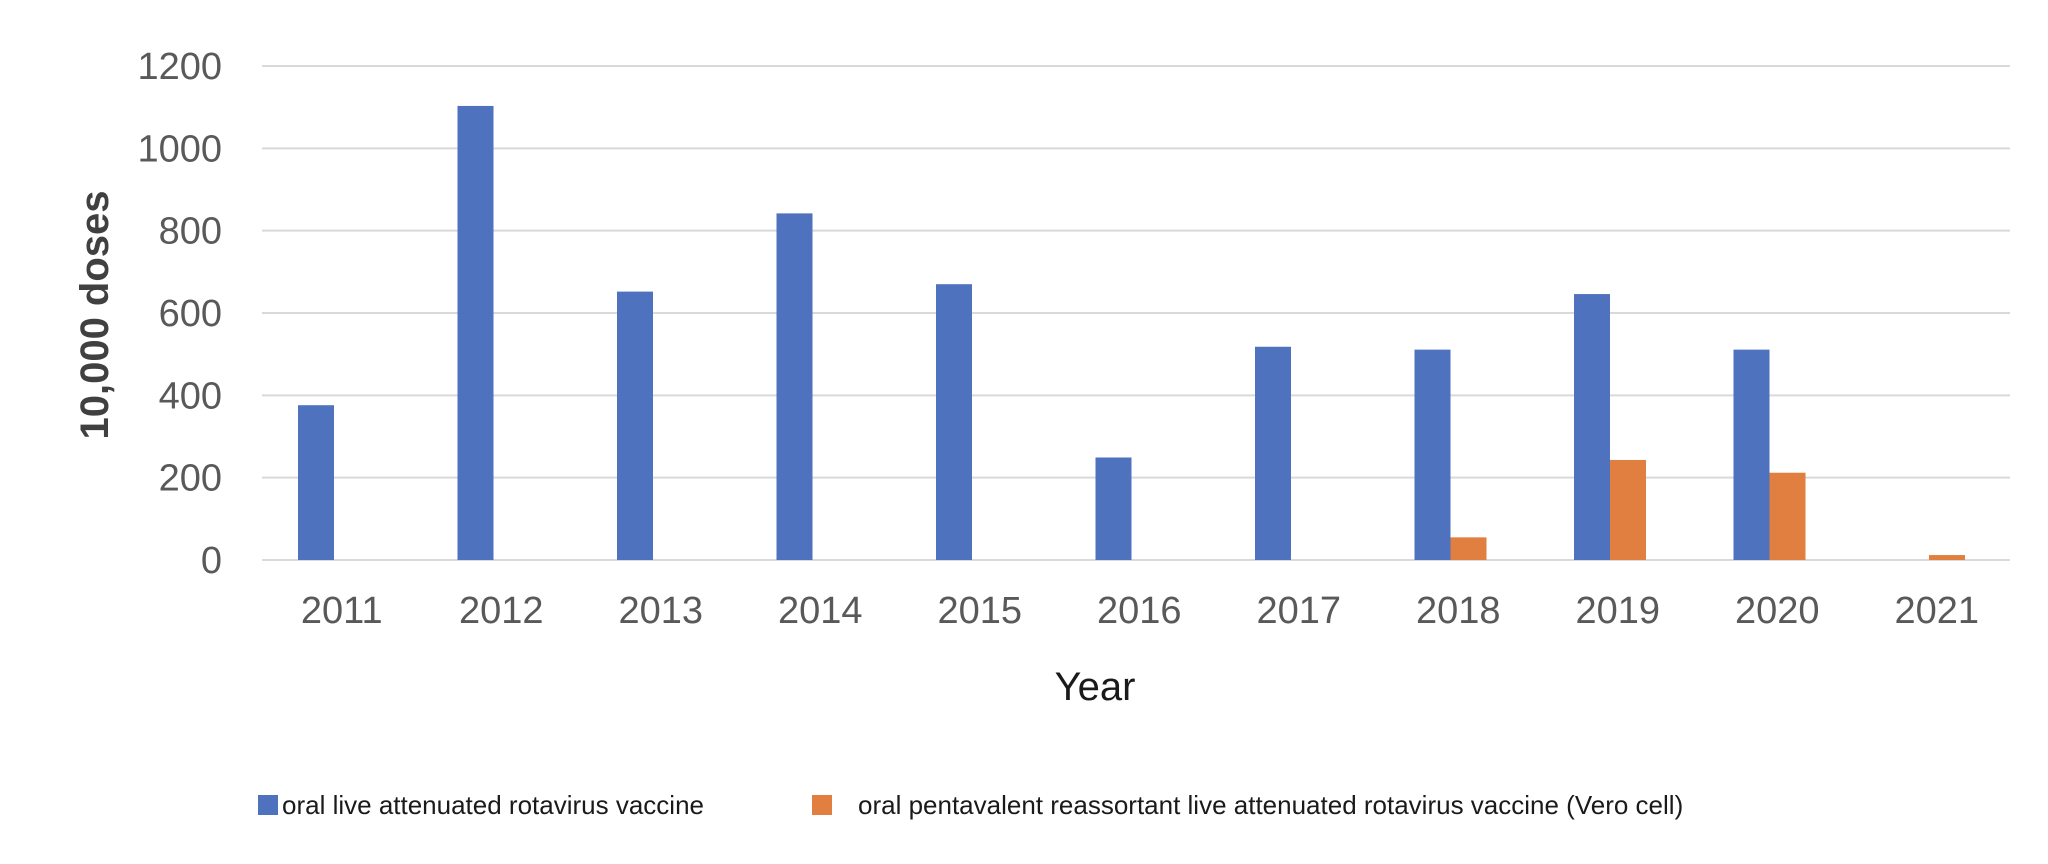 The image size is (2048, 864). Describe the element at coordinates (190, 396) in the screenshot. I see `y-tick-label: 400` at that location.